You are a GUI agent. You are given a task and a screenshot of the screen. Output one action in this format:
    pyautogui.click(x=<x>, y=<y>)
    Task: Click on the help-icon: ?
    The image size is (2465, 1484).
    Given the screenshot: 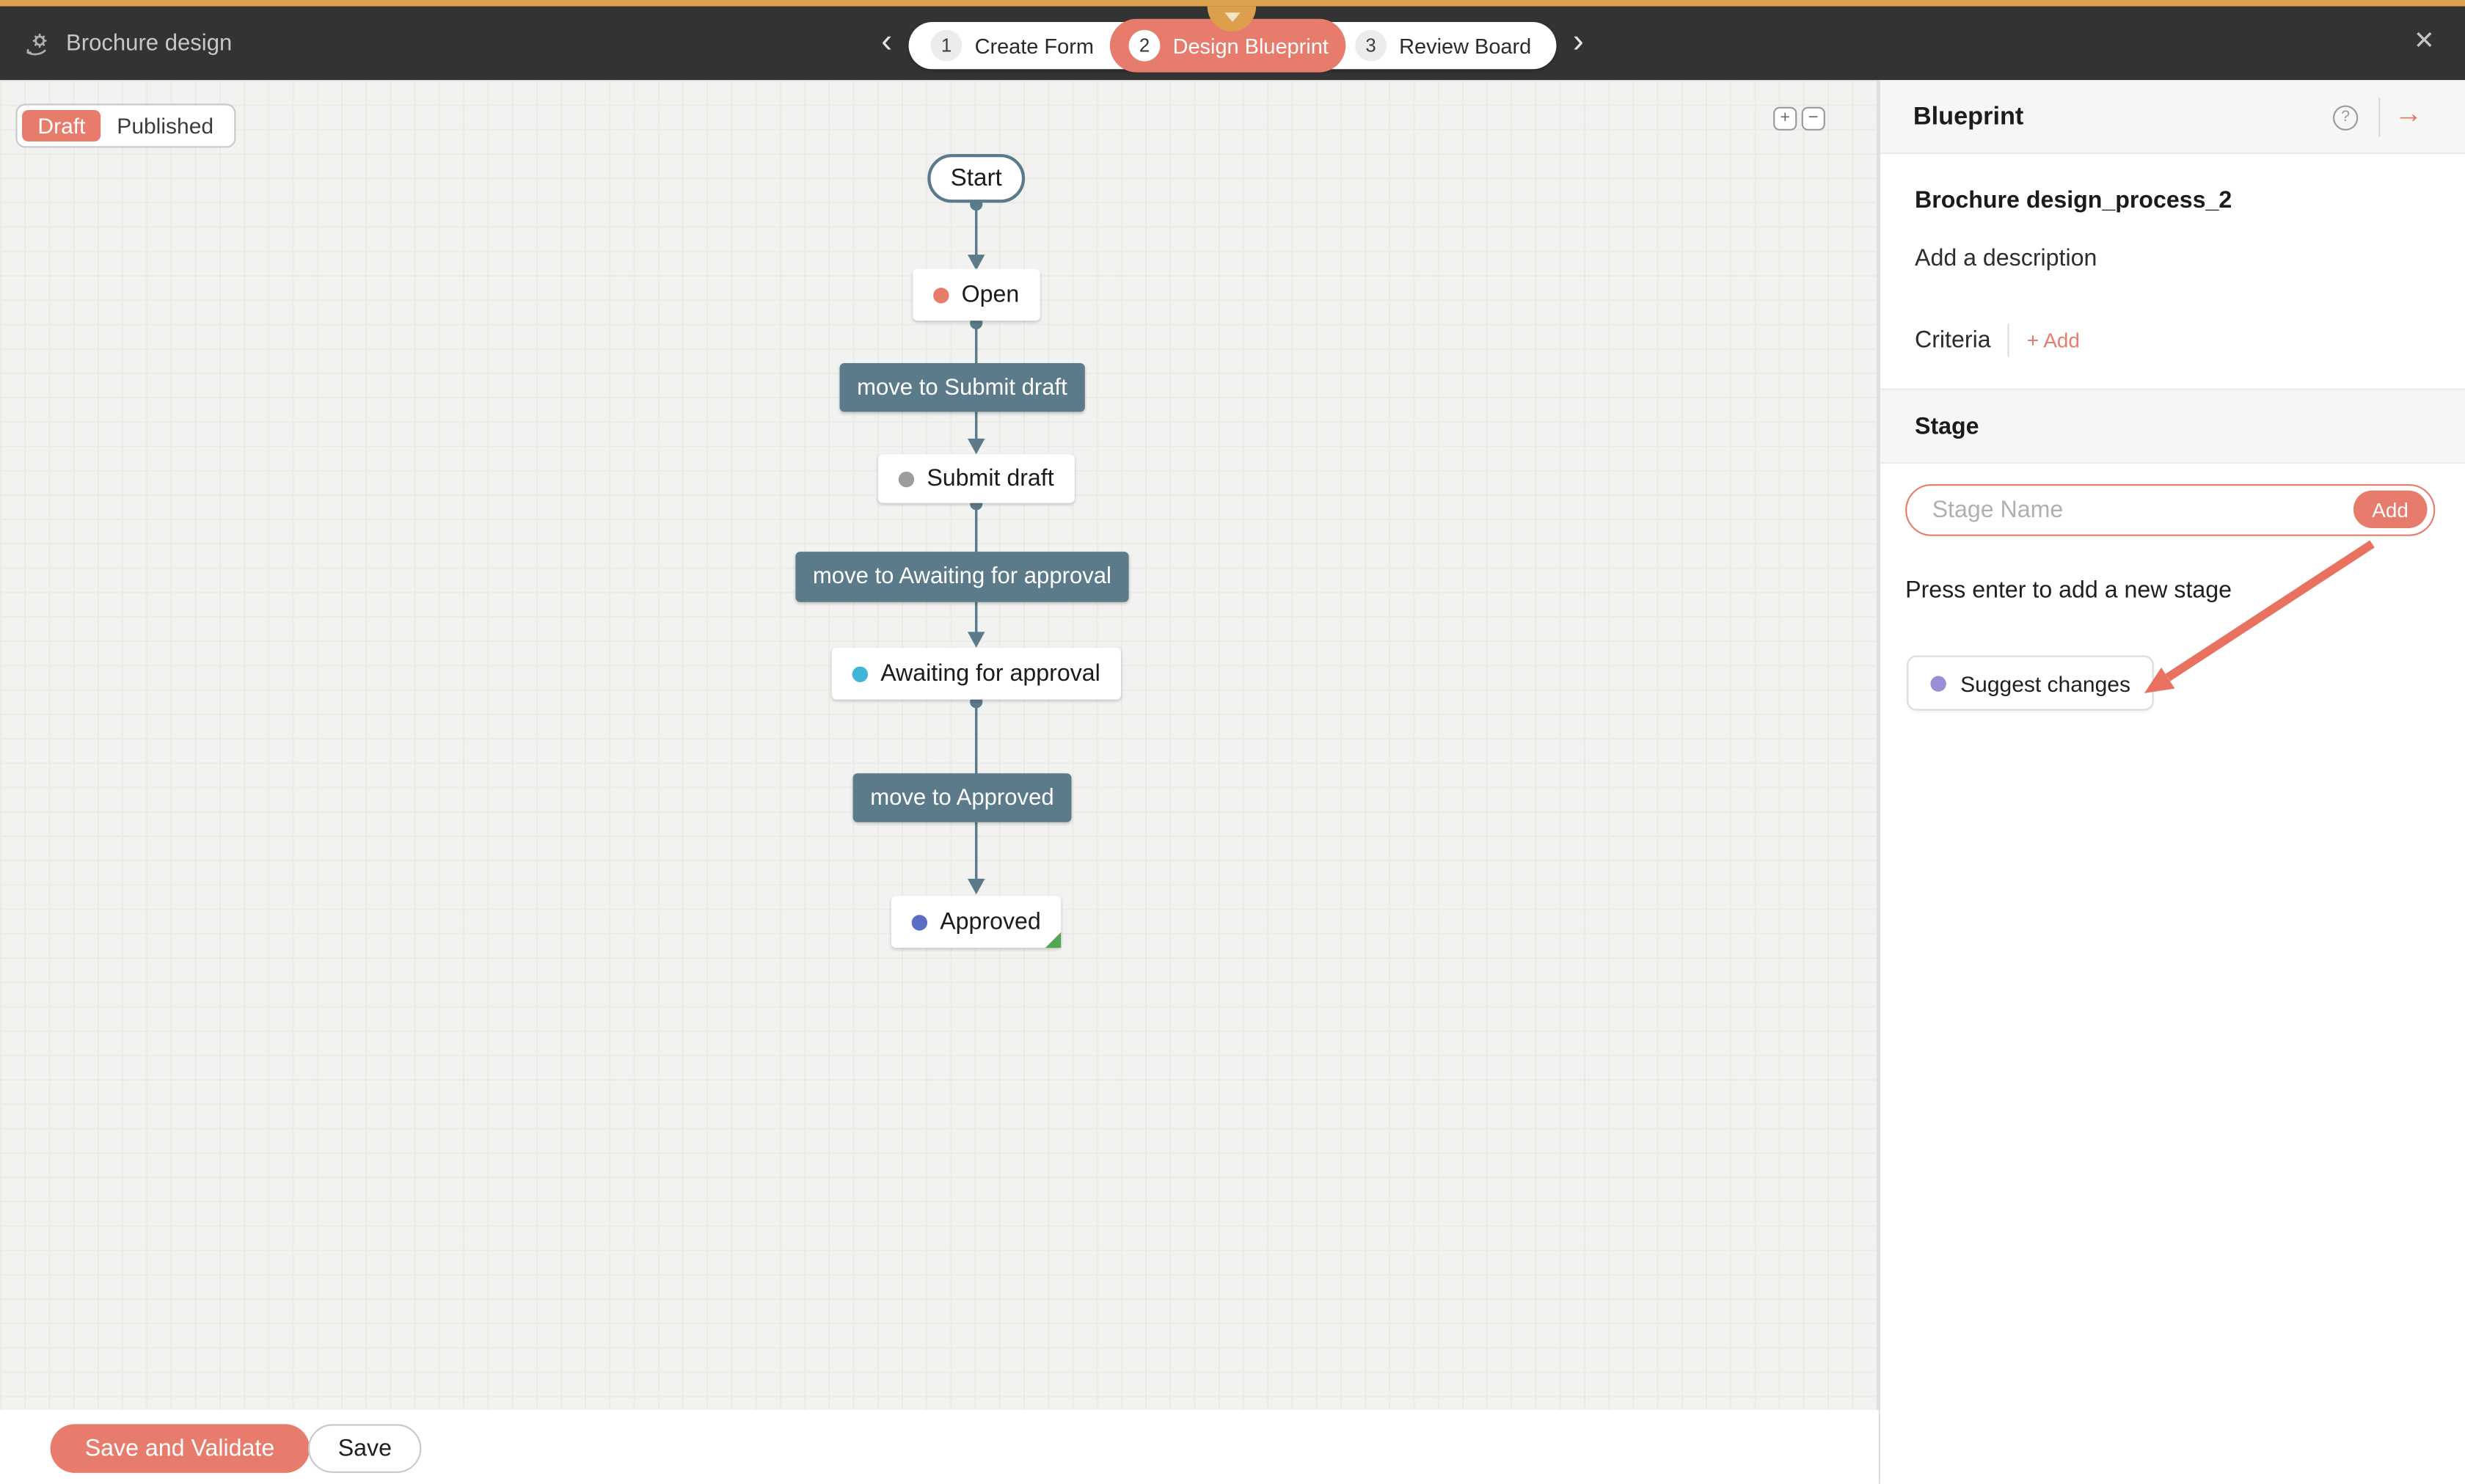 What is the action you would take?
    pyautogui.click(x=2346, y=118)
    